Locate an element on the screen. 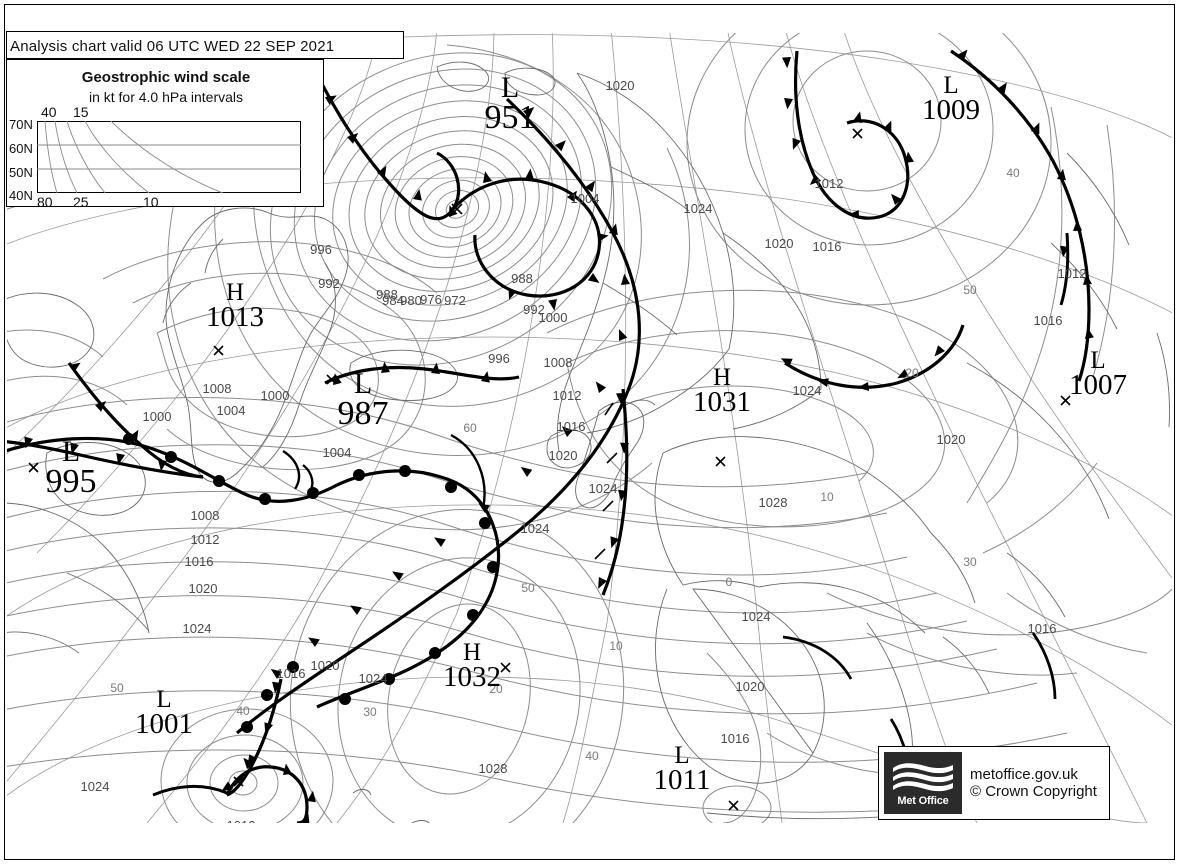  centre-pressure-value: 1031 is located at coordinates (722, 402).